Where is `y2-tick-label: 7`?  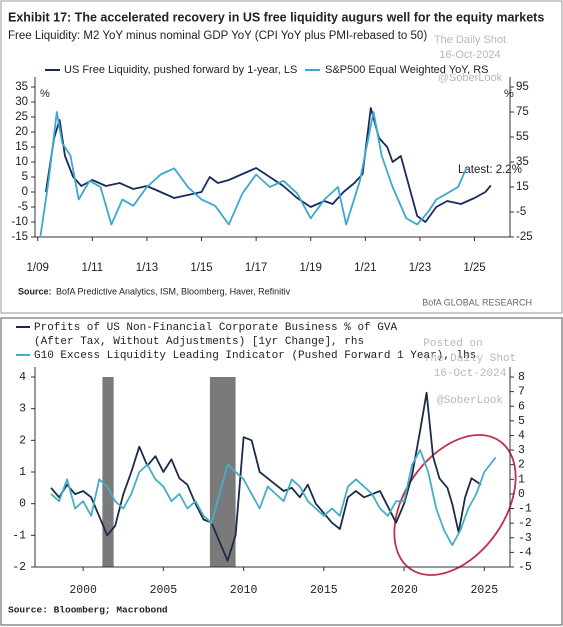 y2-tick-label: 7 is located at coordinates (521, 392).